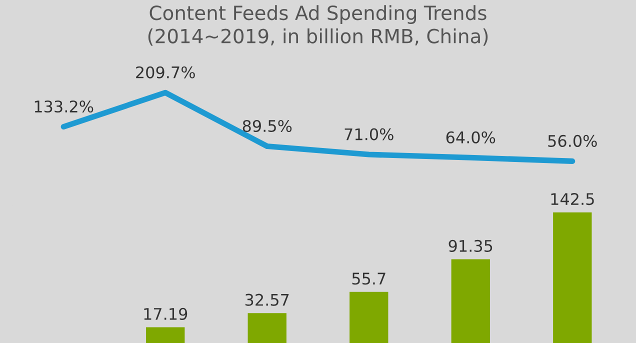 The image size is (636, 343). Describe the element at coordinates (165, 72) in the screenshot. I see `data-label: 209.7%` at that location.